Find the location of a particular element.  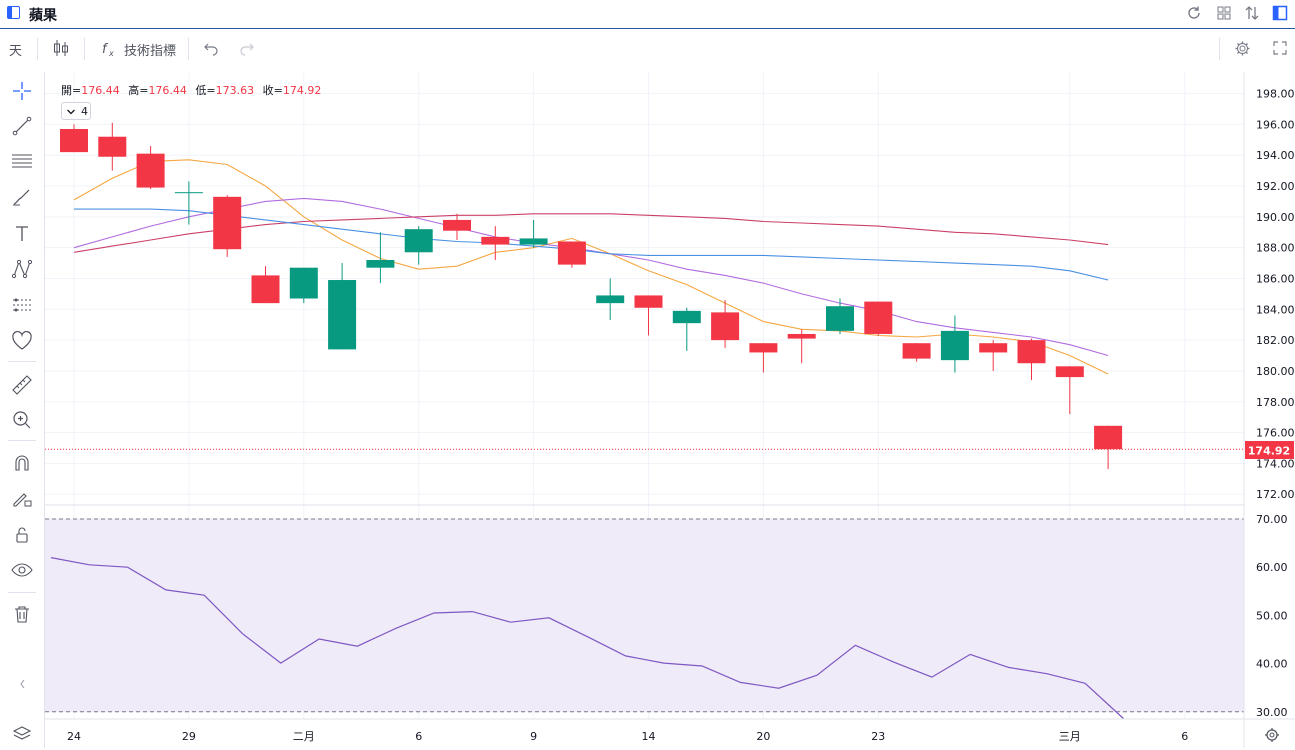

eye-icon is located at coordinates (22, 570).